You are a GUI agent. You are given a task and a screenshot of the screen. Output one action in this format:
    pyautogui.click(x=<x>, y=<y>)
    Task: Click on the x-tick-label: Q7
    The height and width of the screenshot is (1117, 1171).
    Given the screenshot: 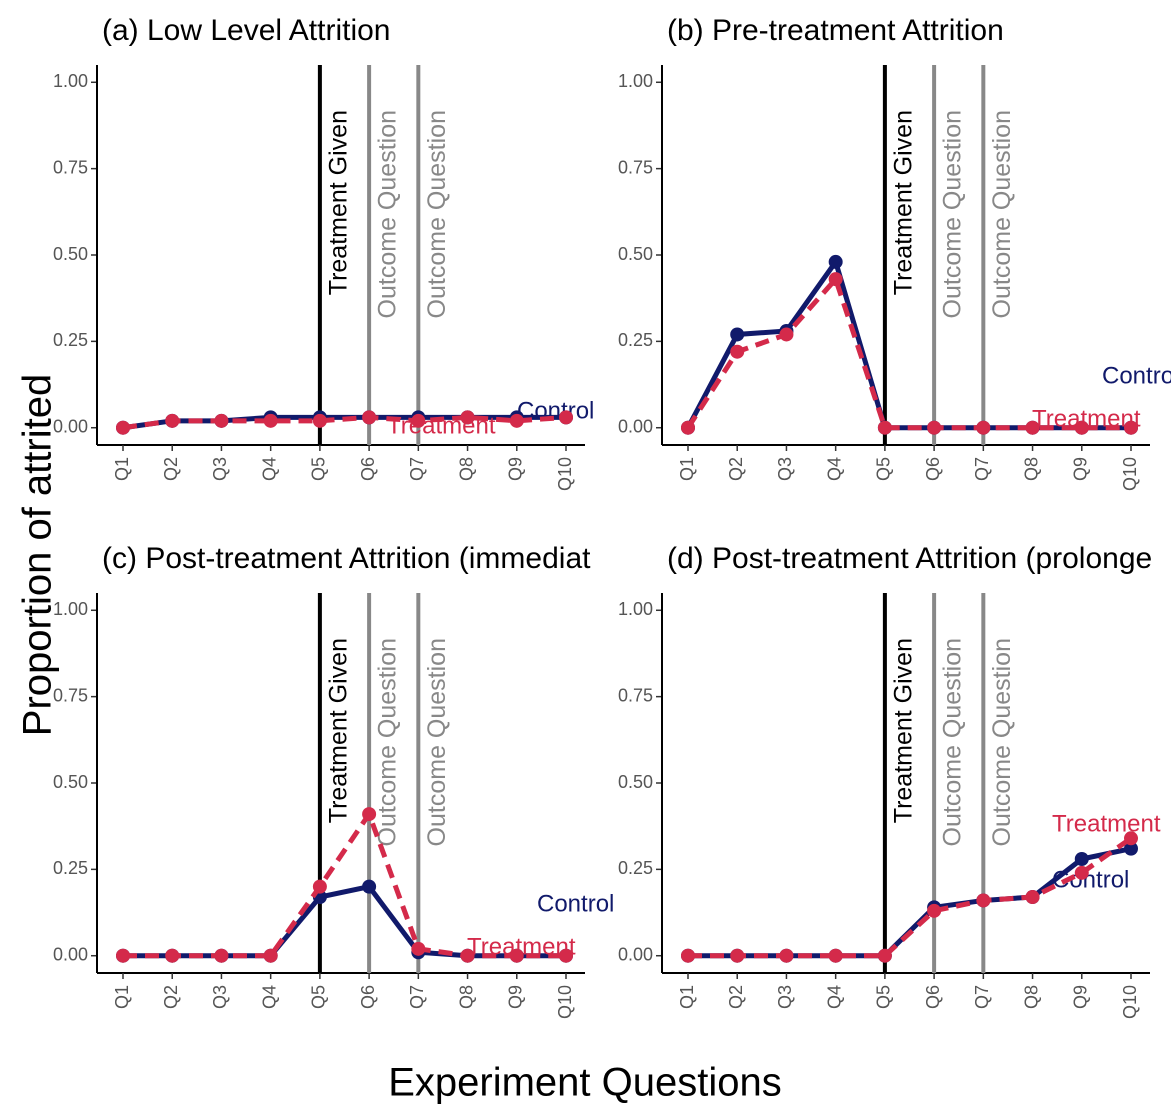 What is the action you would take?
    pyautogui.click(x=417, y=997)
    